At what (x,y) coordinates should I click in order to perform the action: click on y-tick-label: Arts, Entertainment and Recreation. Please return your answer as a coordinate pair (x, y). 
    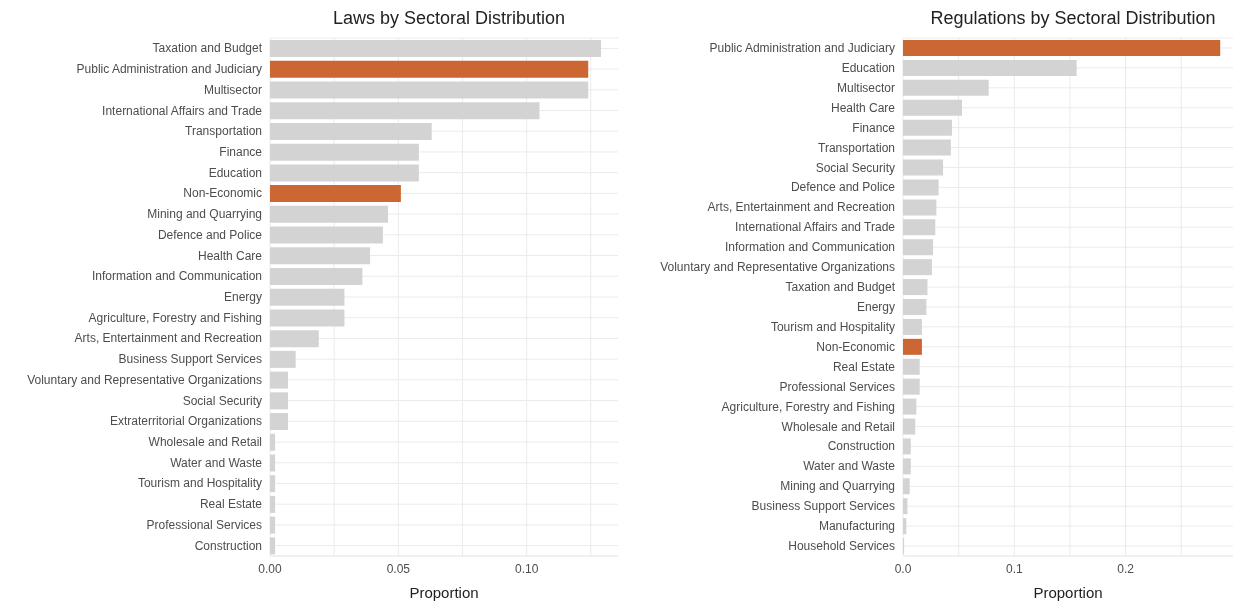
    Looking at the image, I should click on (801, 207).